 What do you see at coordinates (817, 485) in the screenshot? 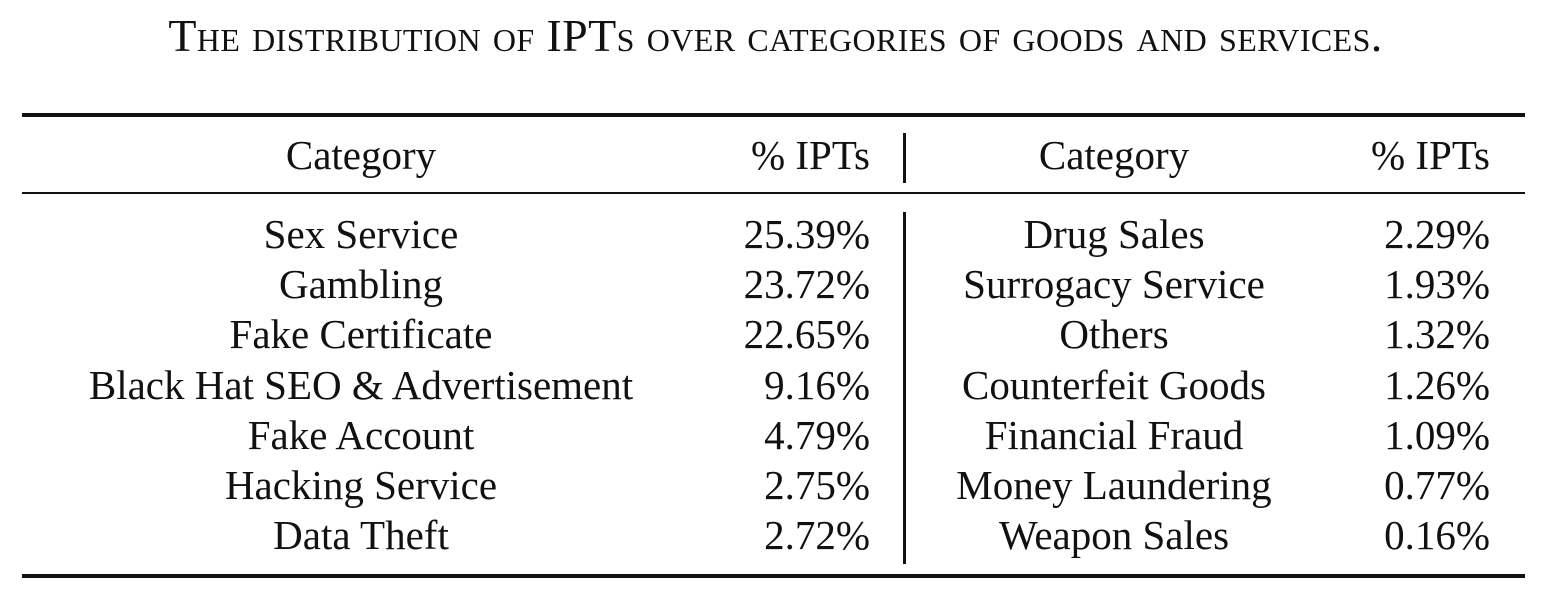
I see `cell-pct-left: 2.75%` at bounding box center [817, 485].